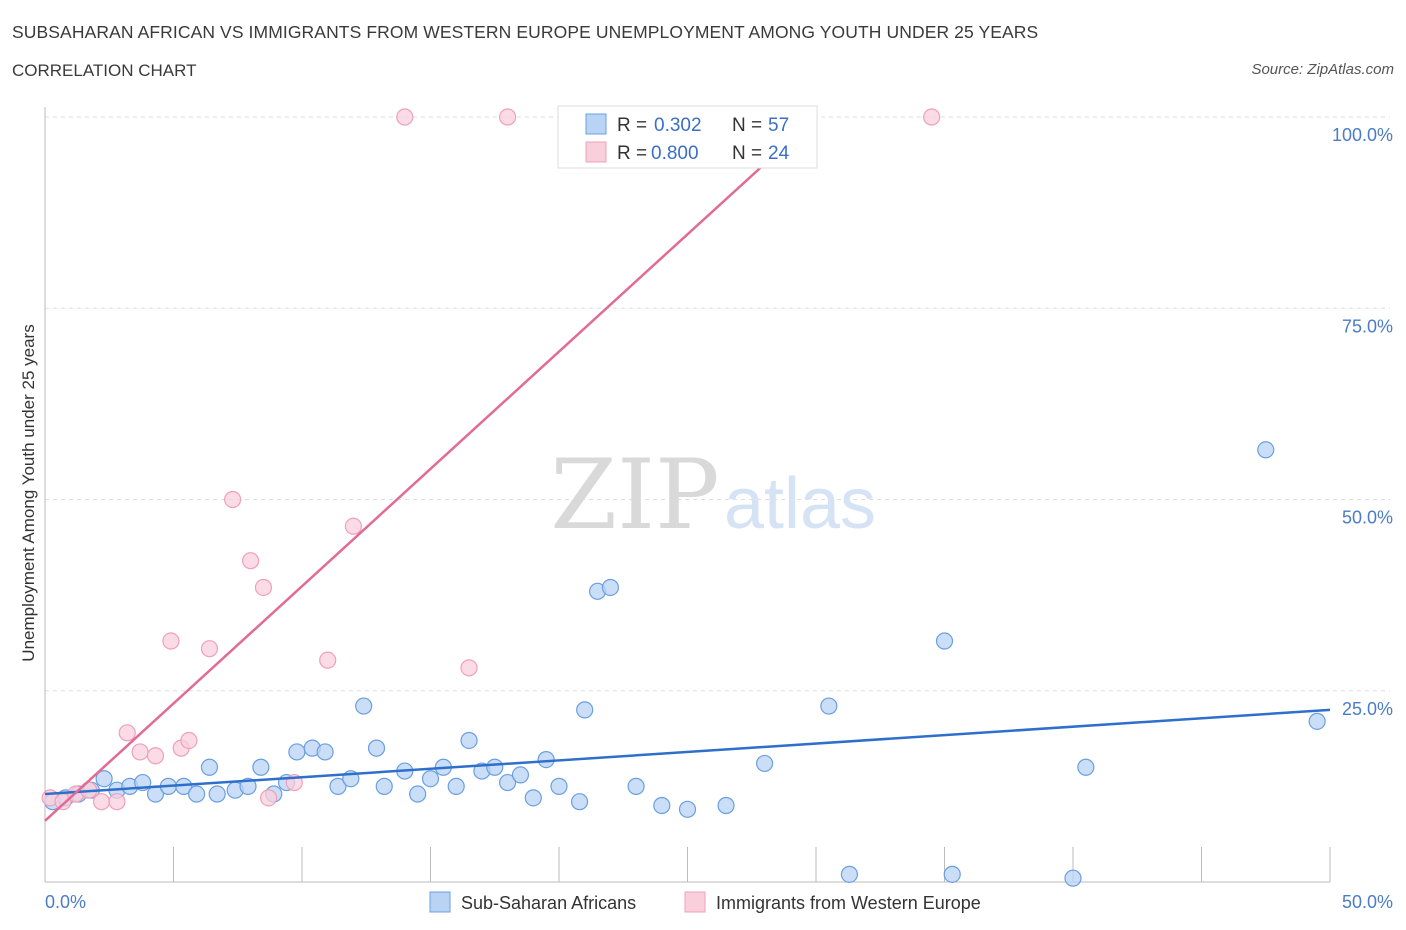 The width and height of the screenshot is (1406, 930). Describe the element at coordinates (800, 504) in the screenshot. I see `watermark-atlas: atlas` at that location.